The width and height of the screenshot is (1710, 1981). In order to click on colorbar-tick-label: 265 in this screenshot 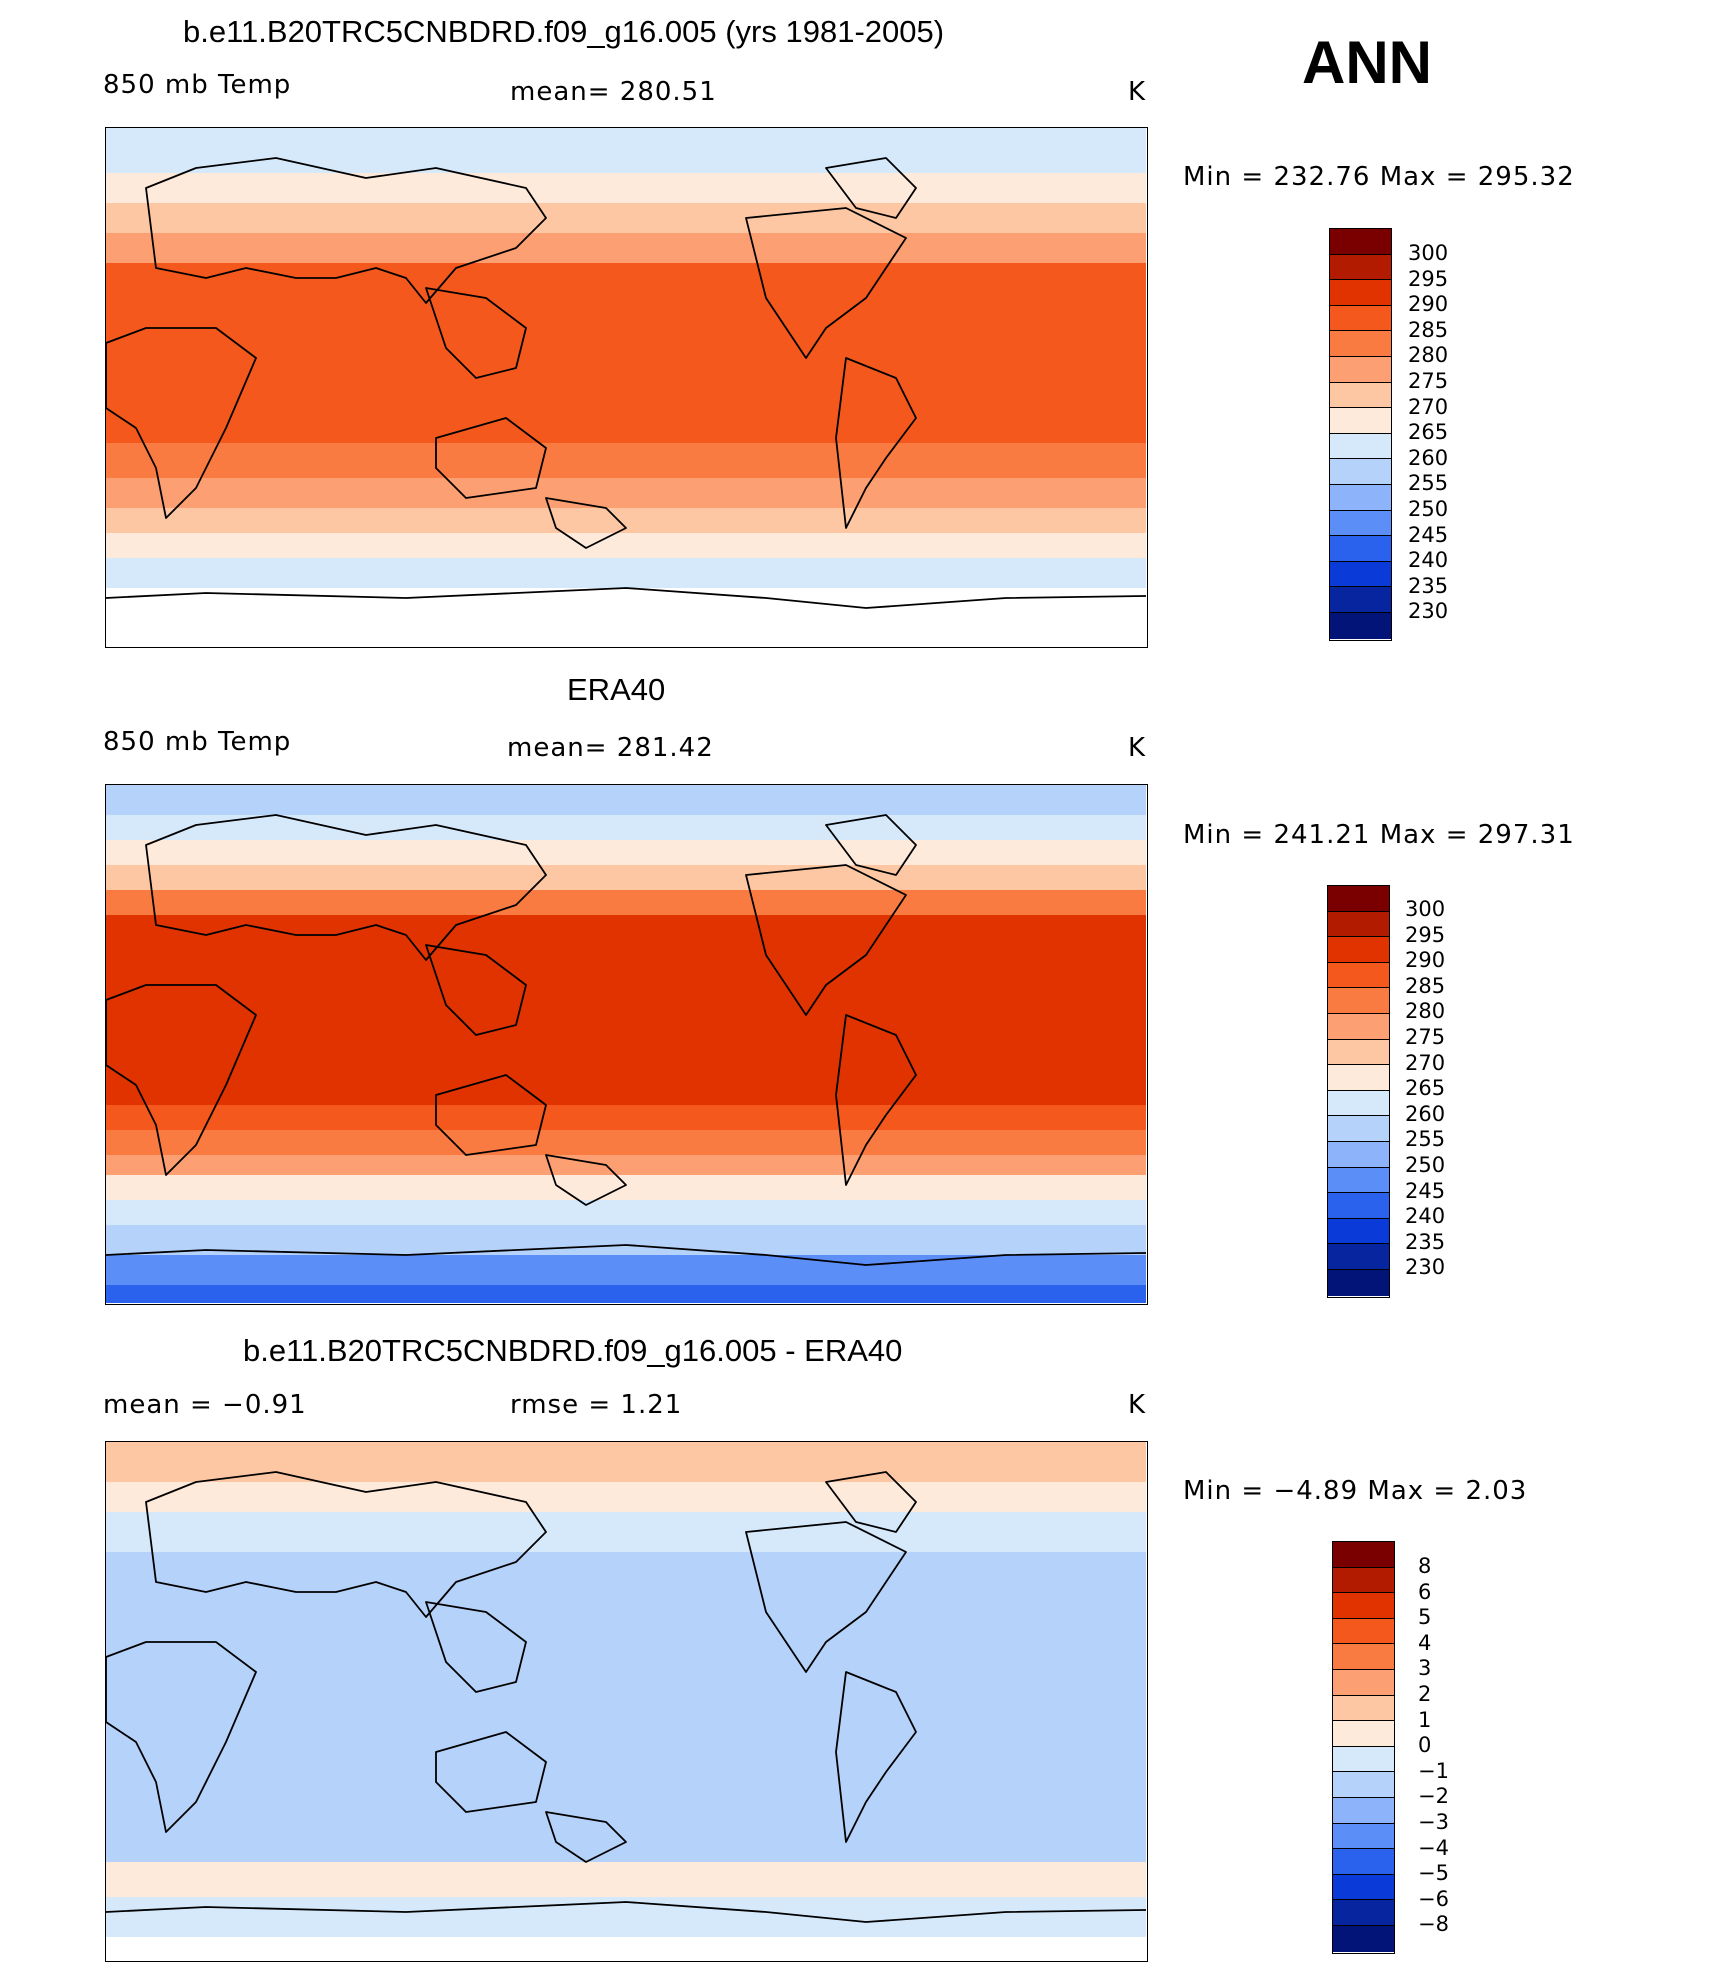, I will do `click(1428, 432)`.